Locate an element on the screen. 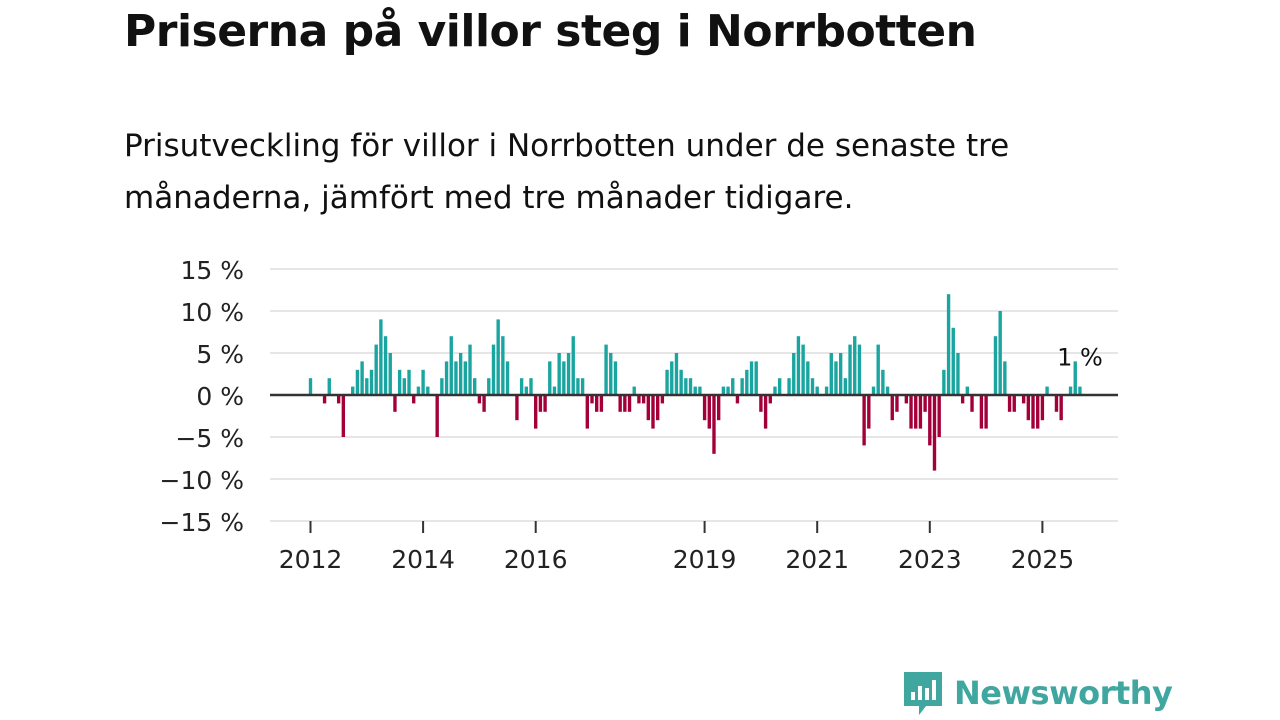  x-tick-label: 2012 is located at coordinates (311, 559).